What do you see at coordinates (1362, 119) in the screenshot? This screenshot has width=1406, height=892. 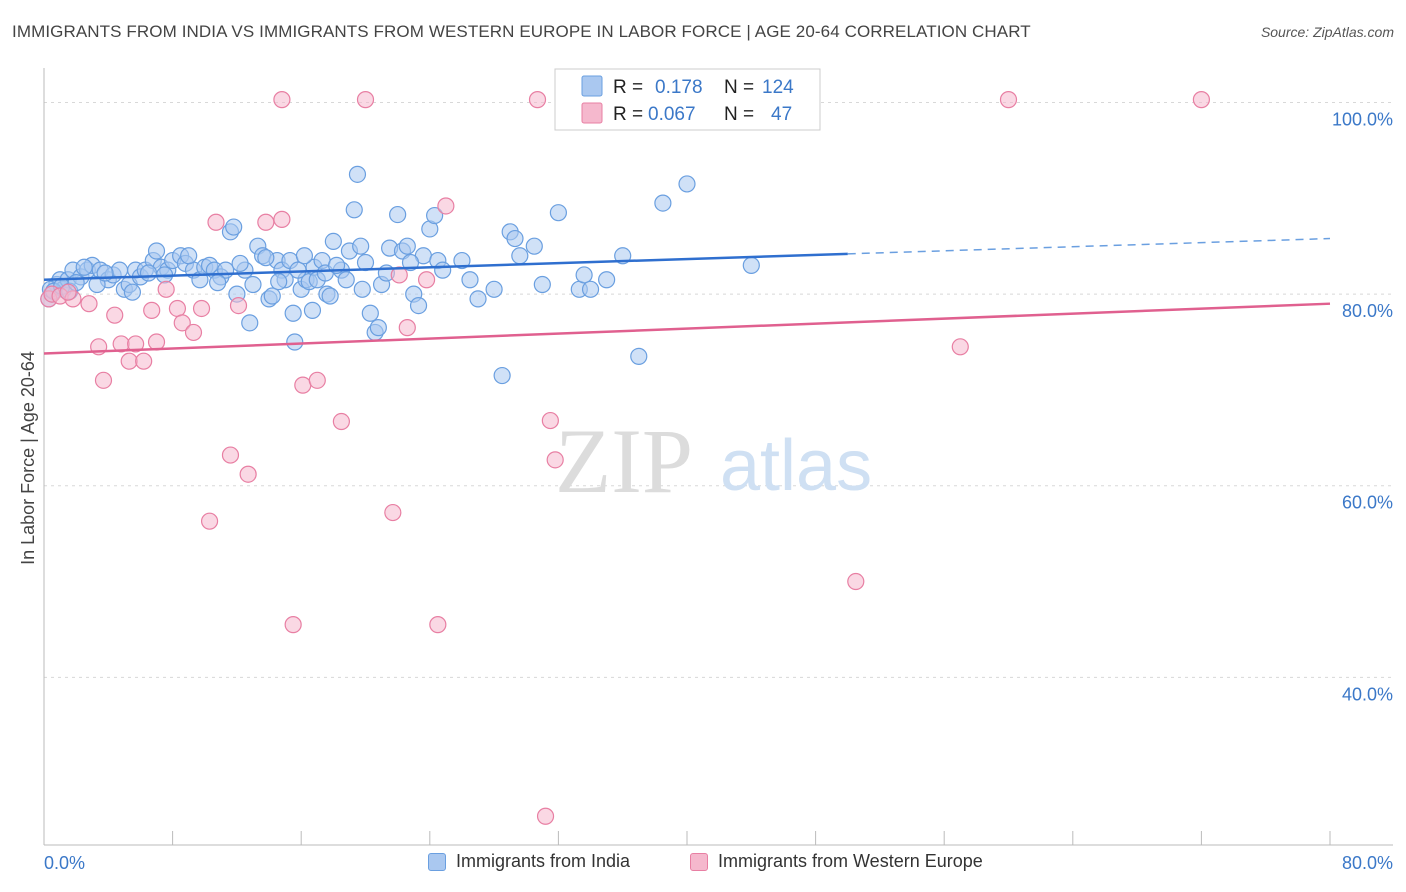 I see `y-tick-label-0: 100.0%` at bounding box center [1362, 119].